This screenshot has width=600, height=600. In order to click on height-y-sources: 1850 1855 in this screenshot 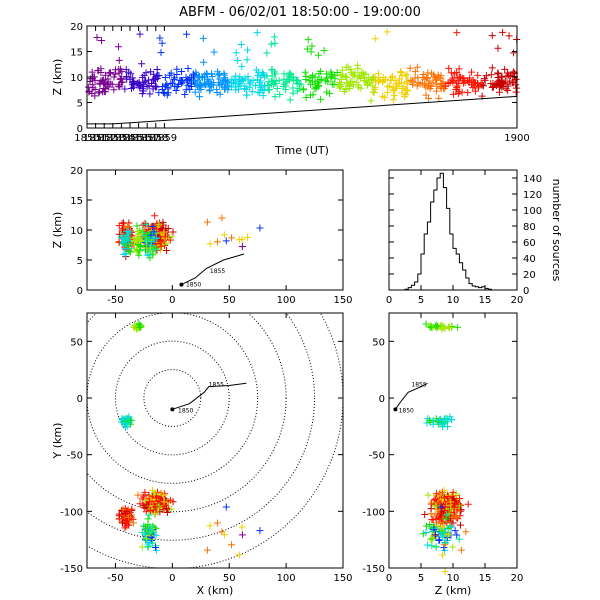, I will do `click(432, 448)`.